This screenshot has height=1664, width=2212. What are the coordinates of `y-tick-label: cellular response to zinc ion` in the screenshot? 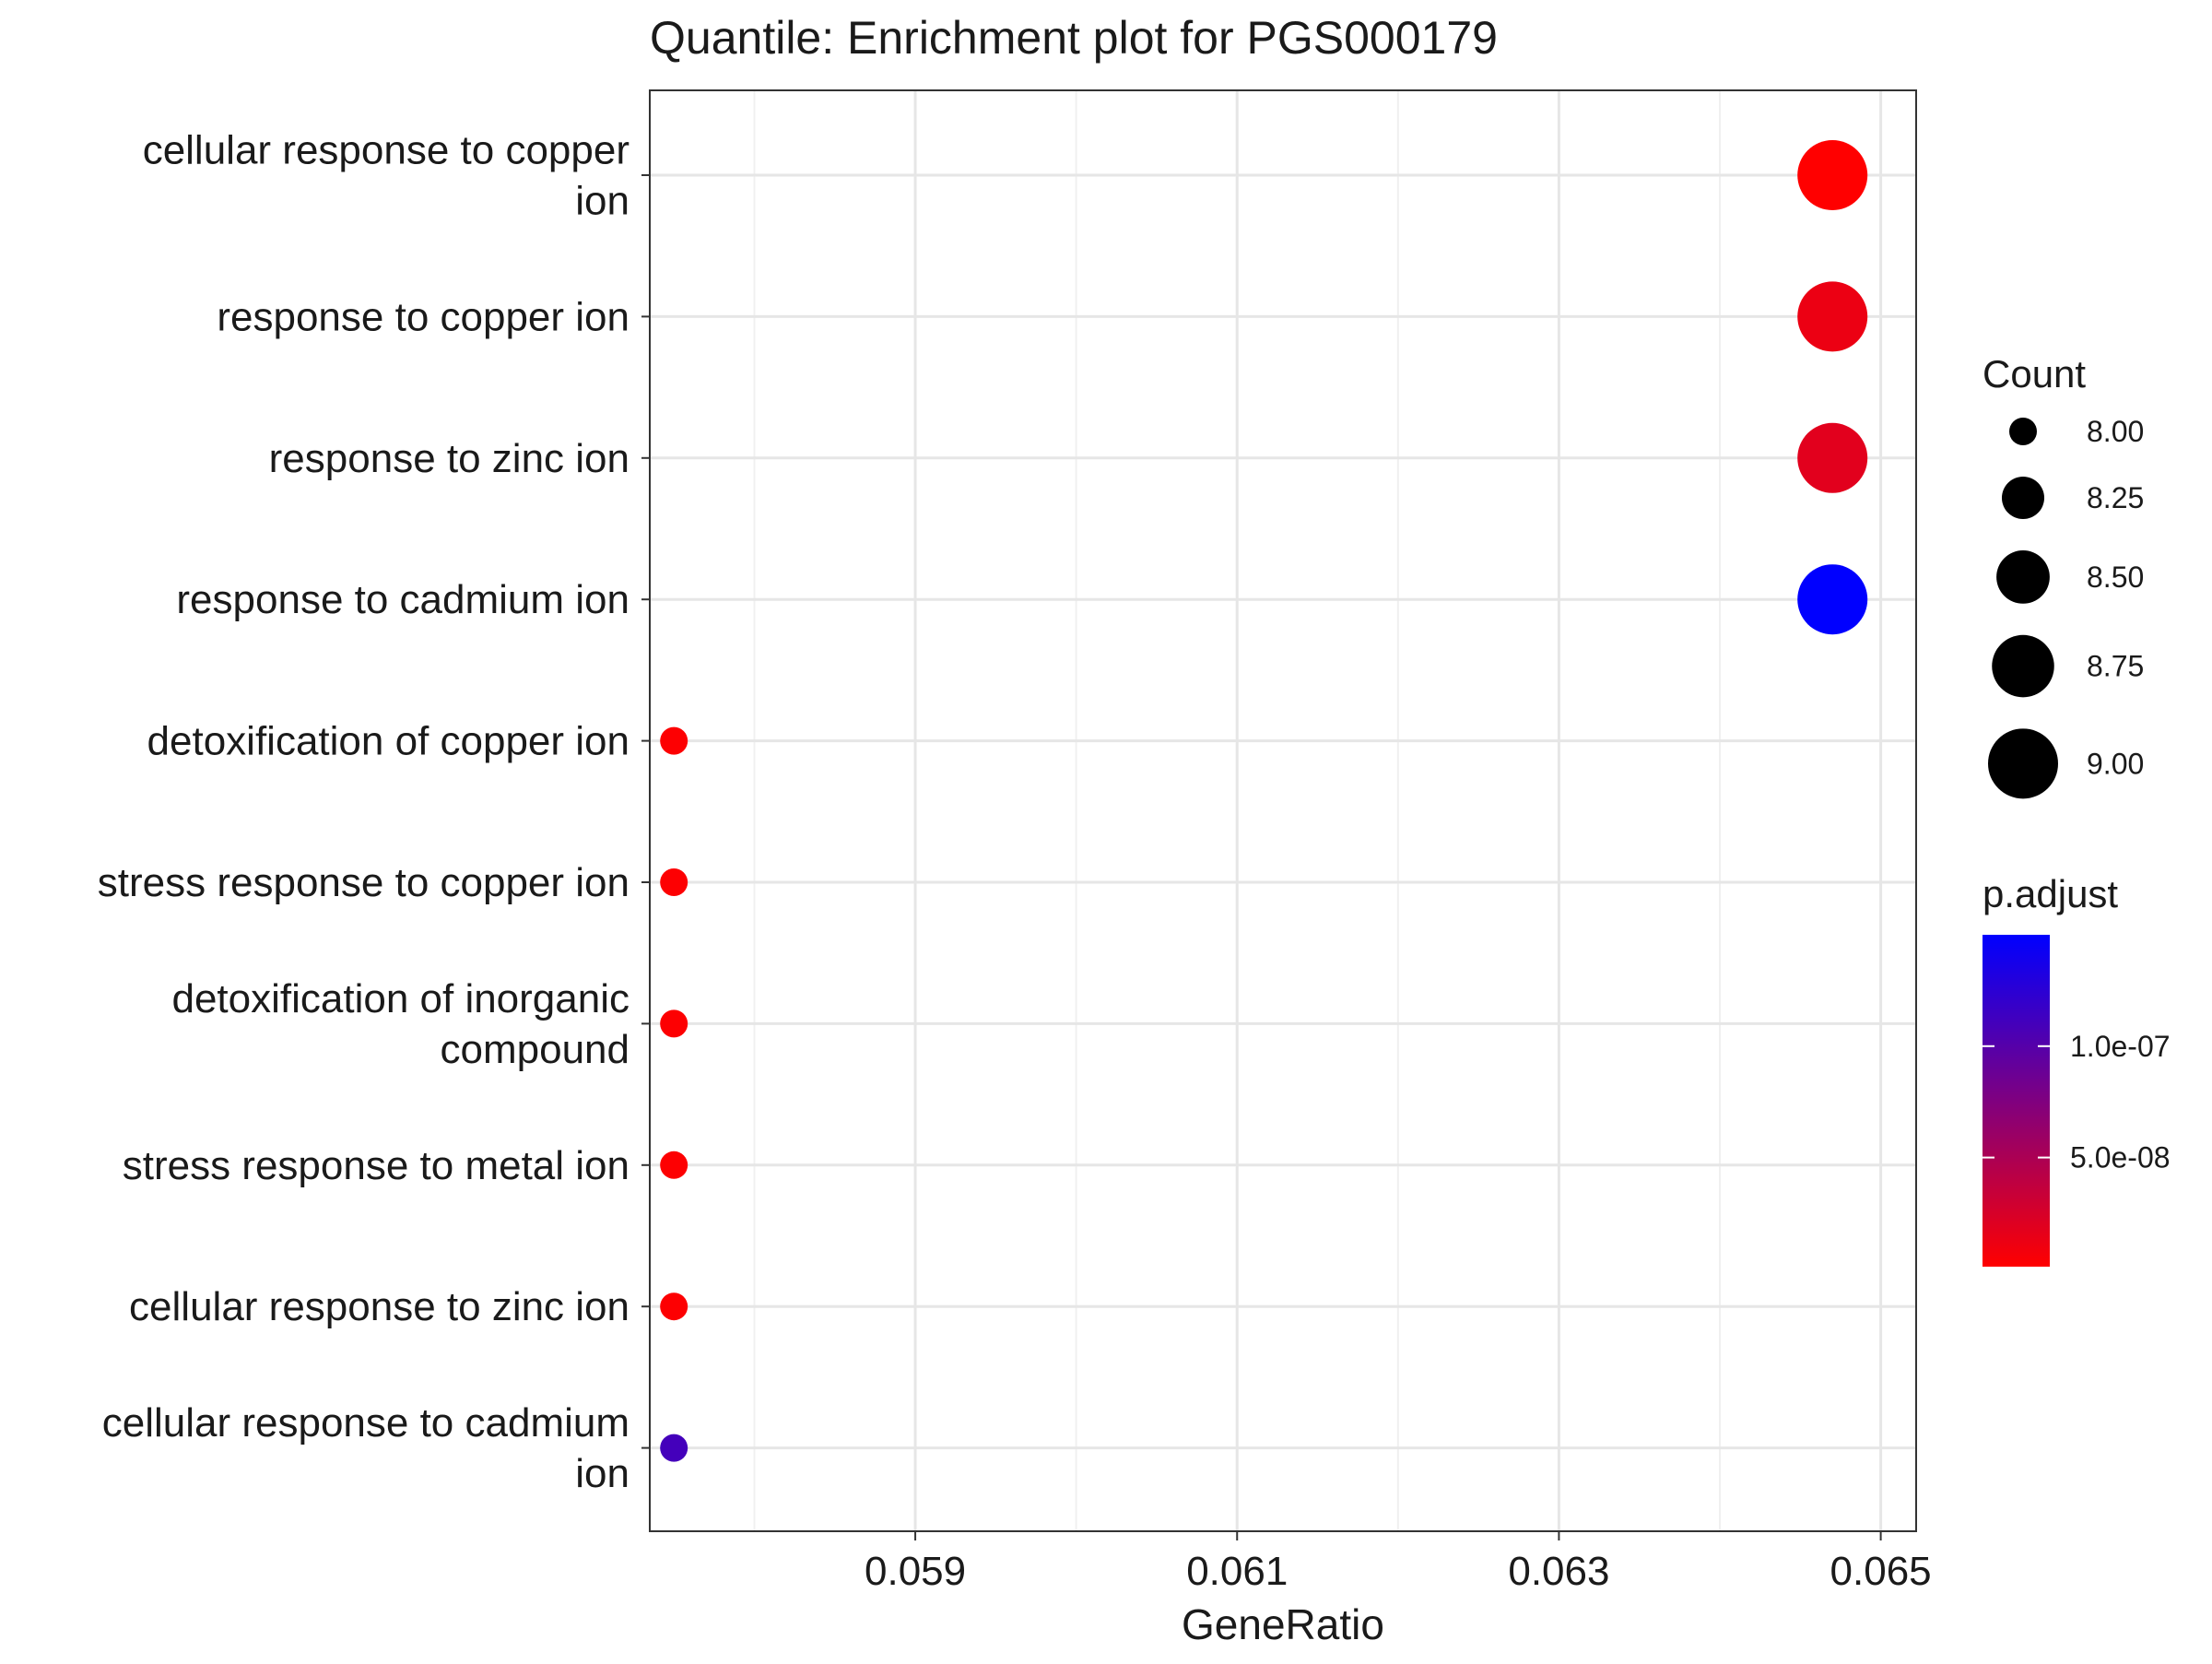 It's located at (379, 1306).